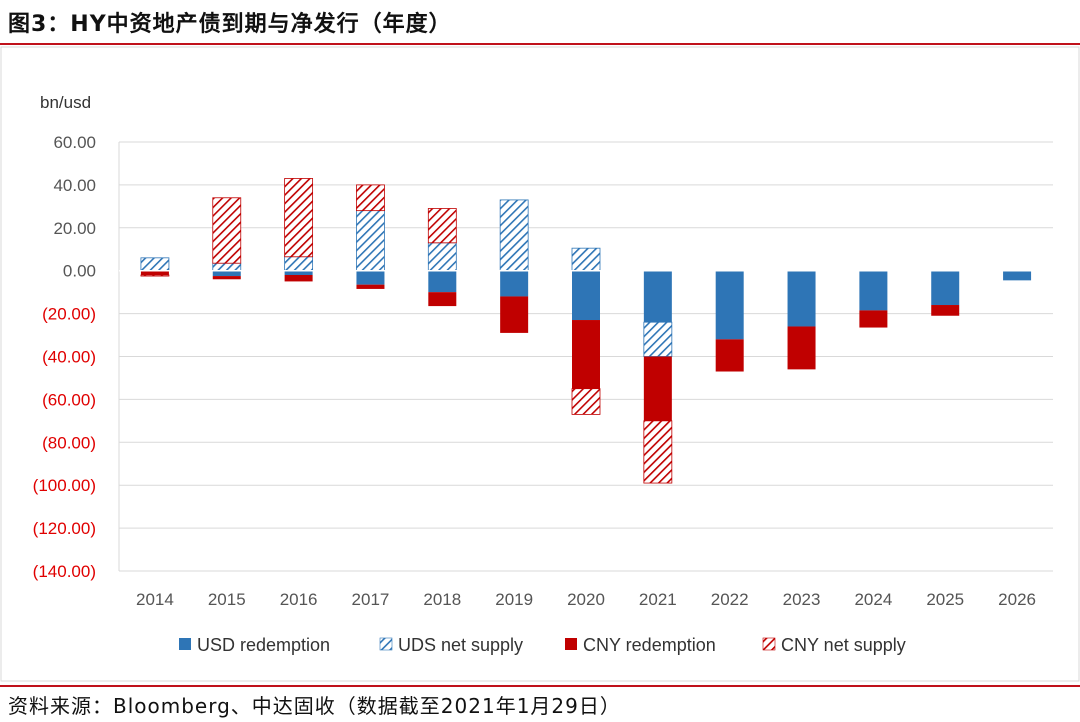 This screenshot has height=722, width=1080. I want to click on title-rule, so click(540, 44).